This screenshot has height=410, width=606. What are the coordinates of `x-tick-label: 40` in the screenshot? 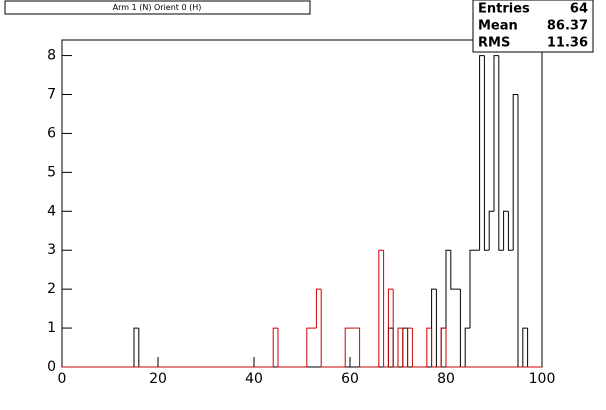 It's located at (254, 379).